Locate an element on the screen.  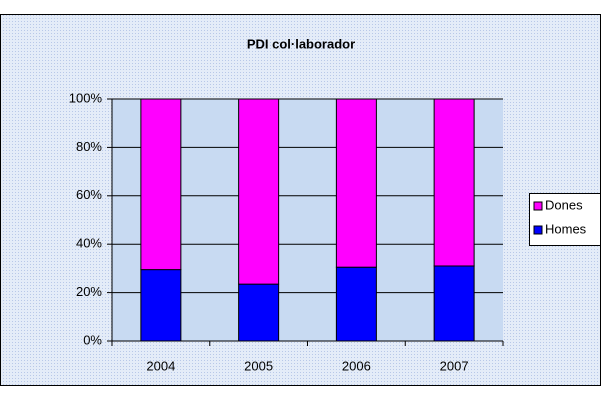
y-tick-label: 80% is located at coordinates (89, 146).